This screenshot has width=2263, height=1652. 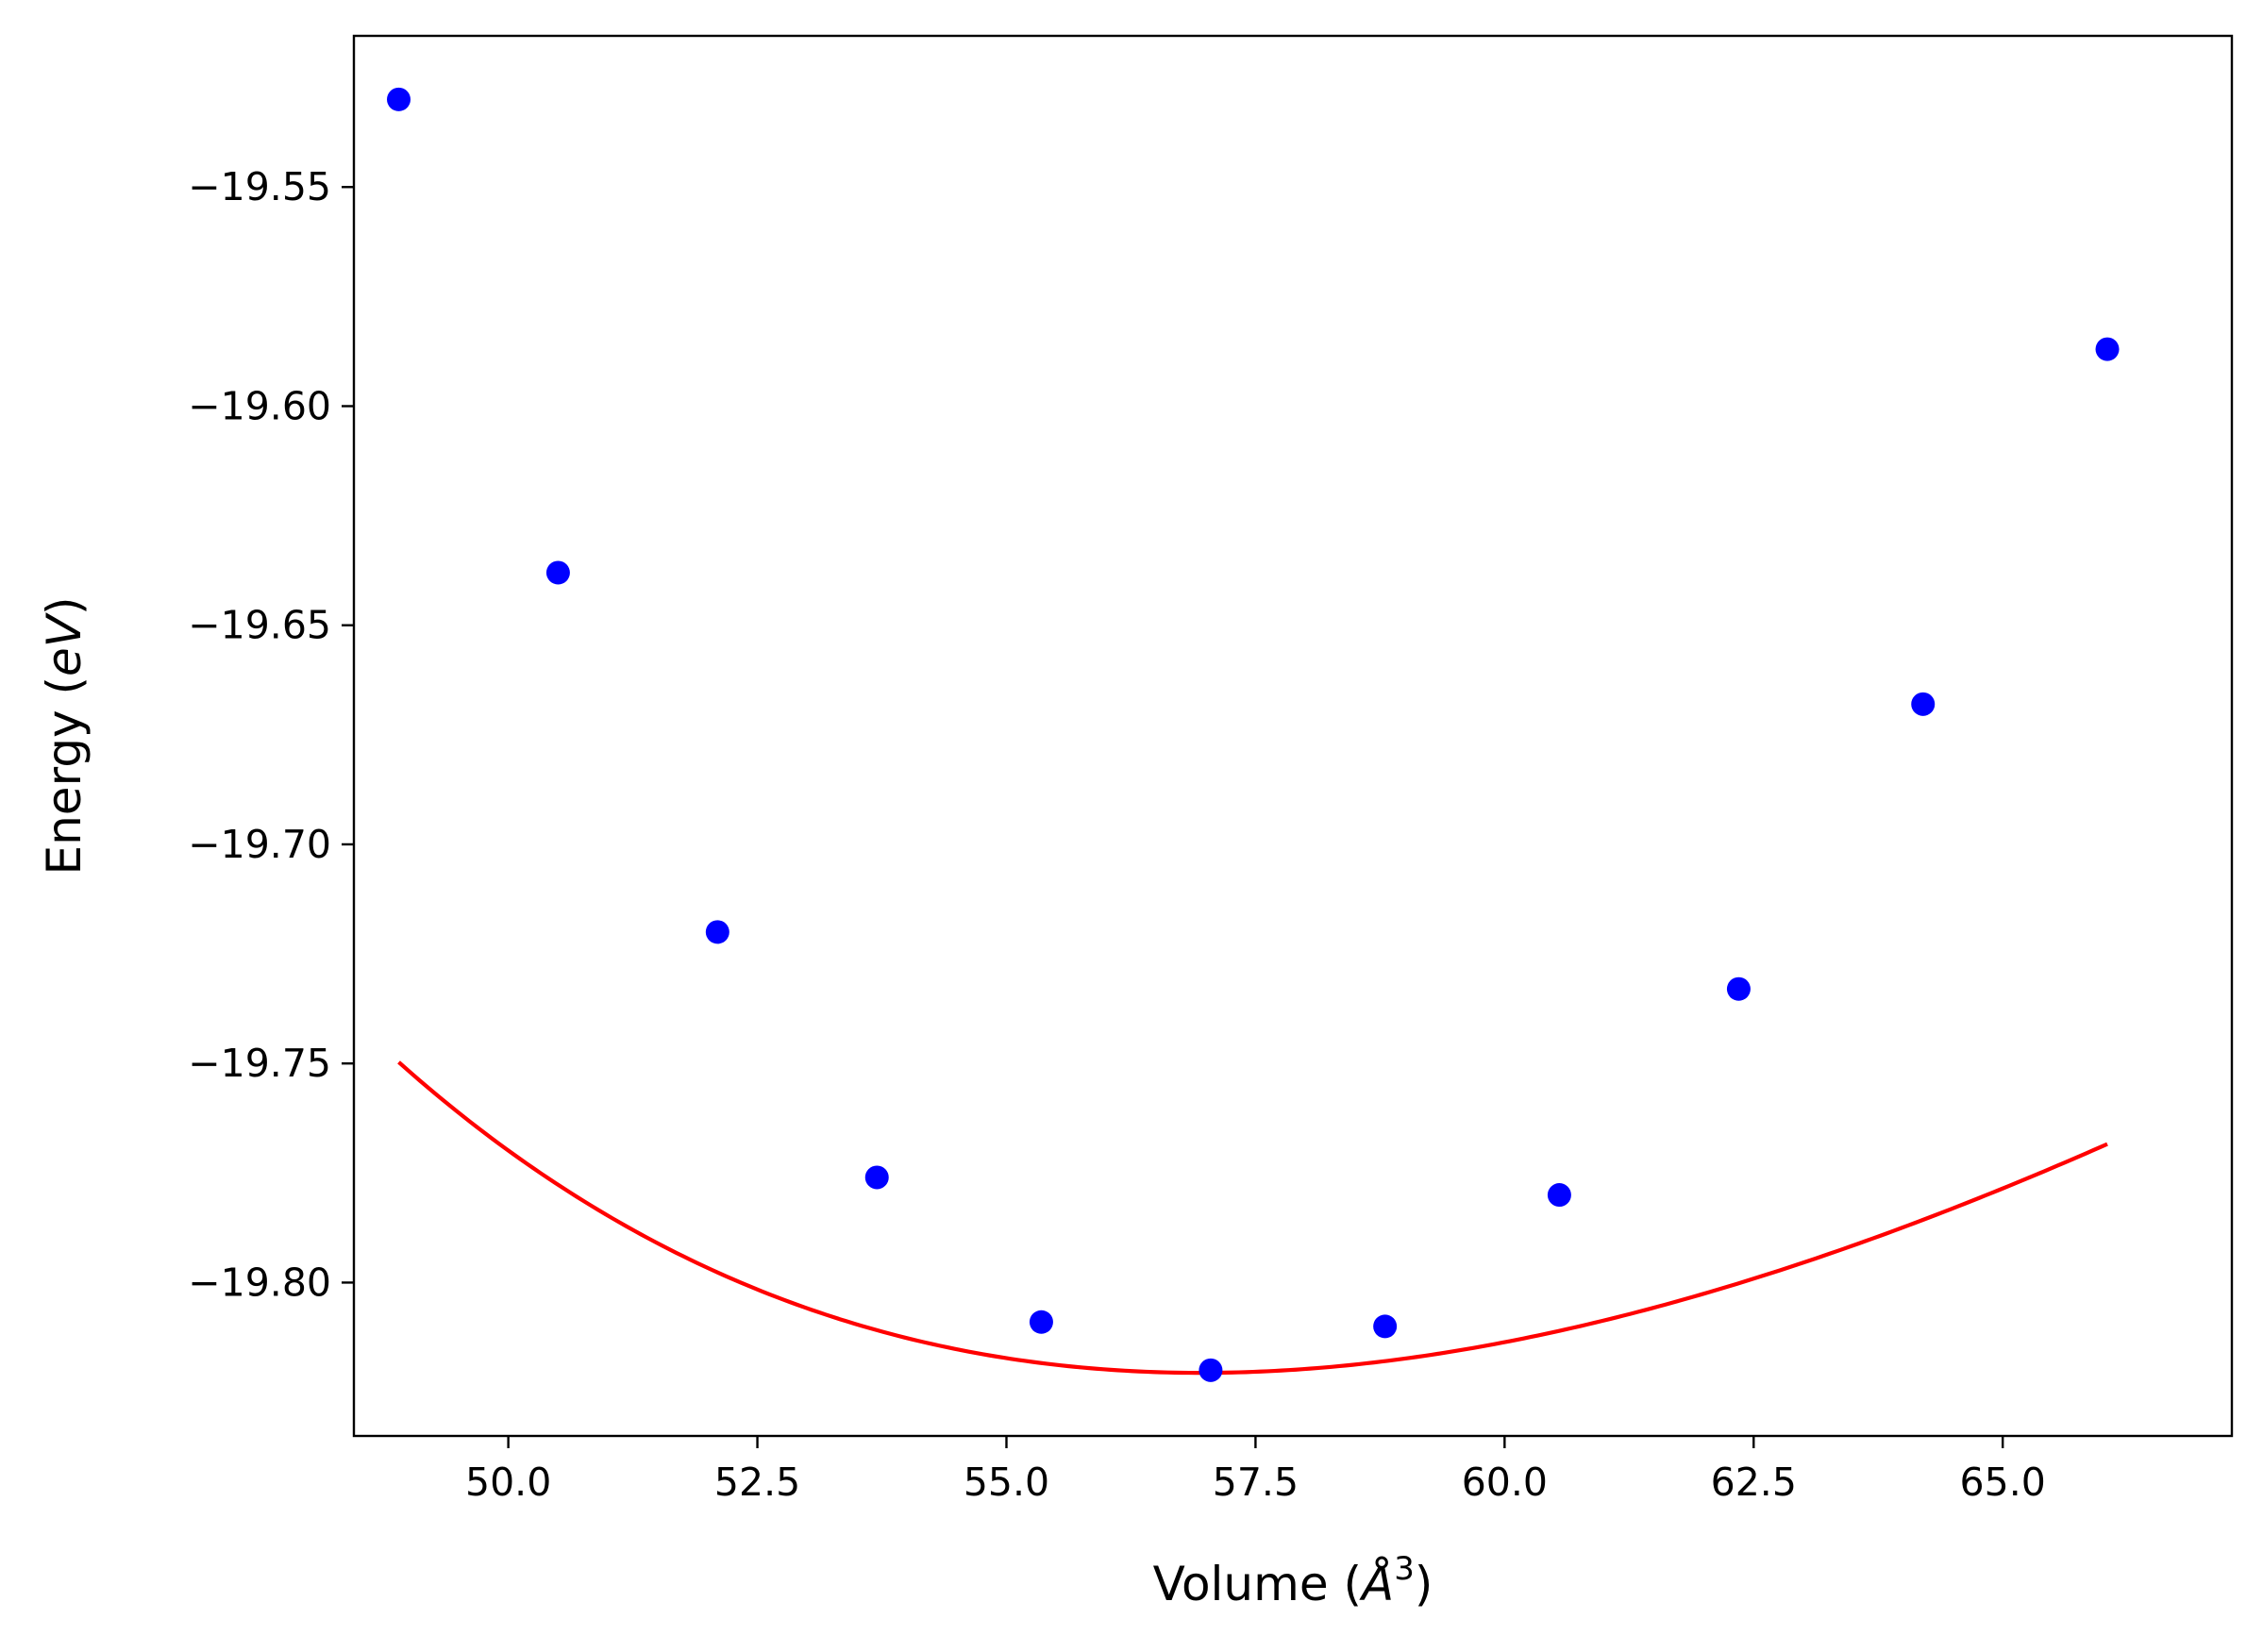 I want to click on y-axis-label: Energy (eV), so click(x=64, y=736).